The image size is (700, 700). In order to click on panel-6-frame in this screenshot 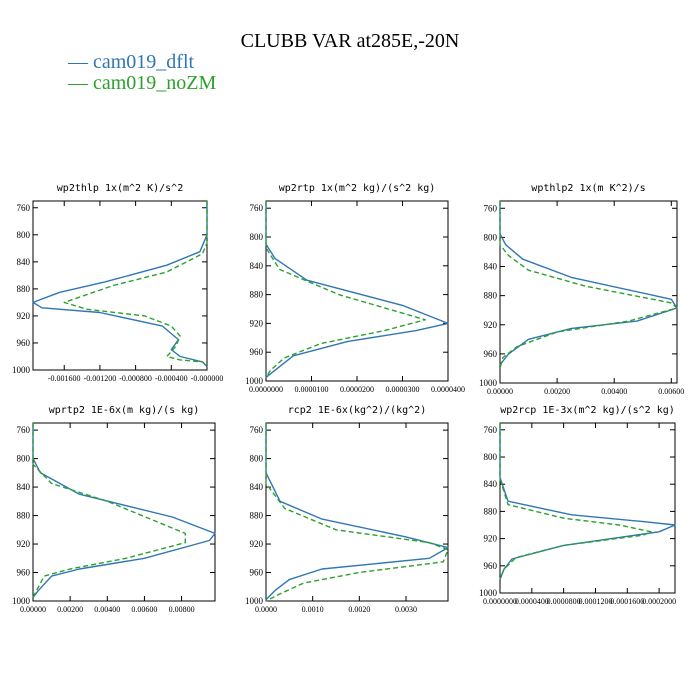, I will do `click(587, 508)`.